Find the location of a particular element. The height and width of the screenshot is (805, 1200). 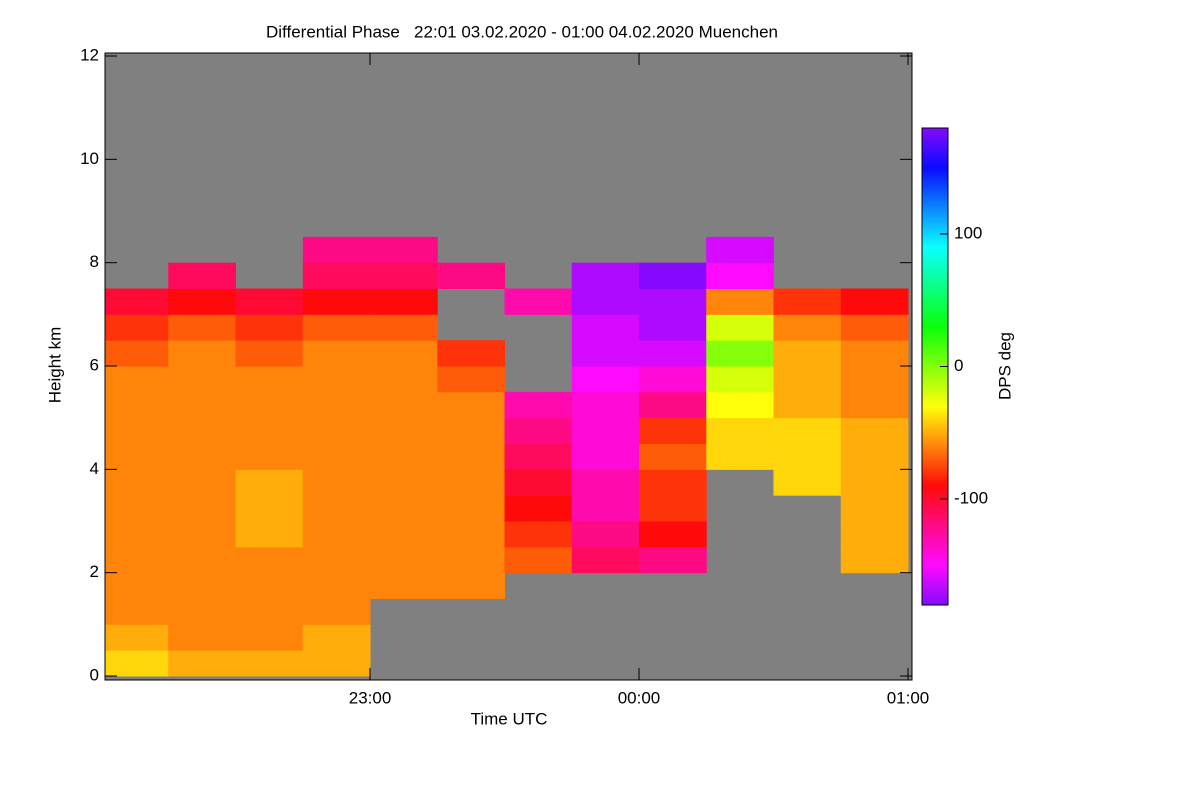

y-tick-label: 6 is located at coordinates (94, 364).